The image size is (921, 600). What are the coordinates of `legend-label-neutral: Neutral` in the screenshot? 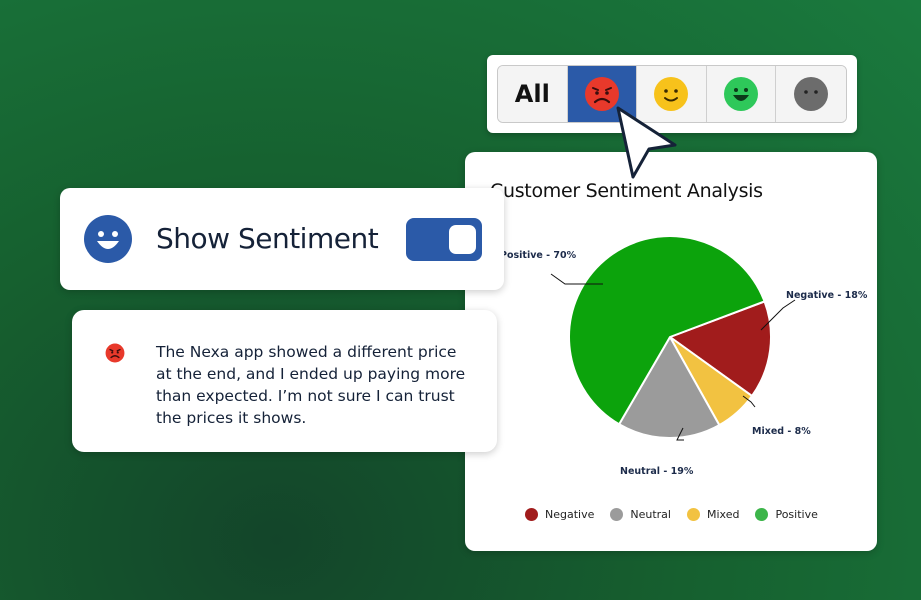 It's located at (650, 514).